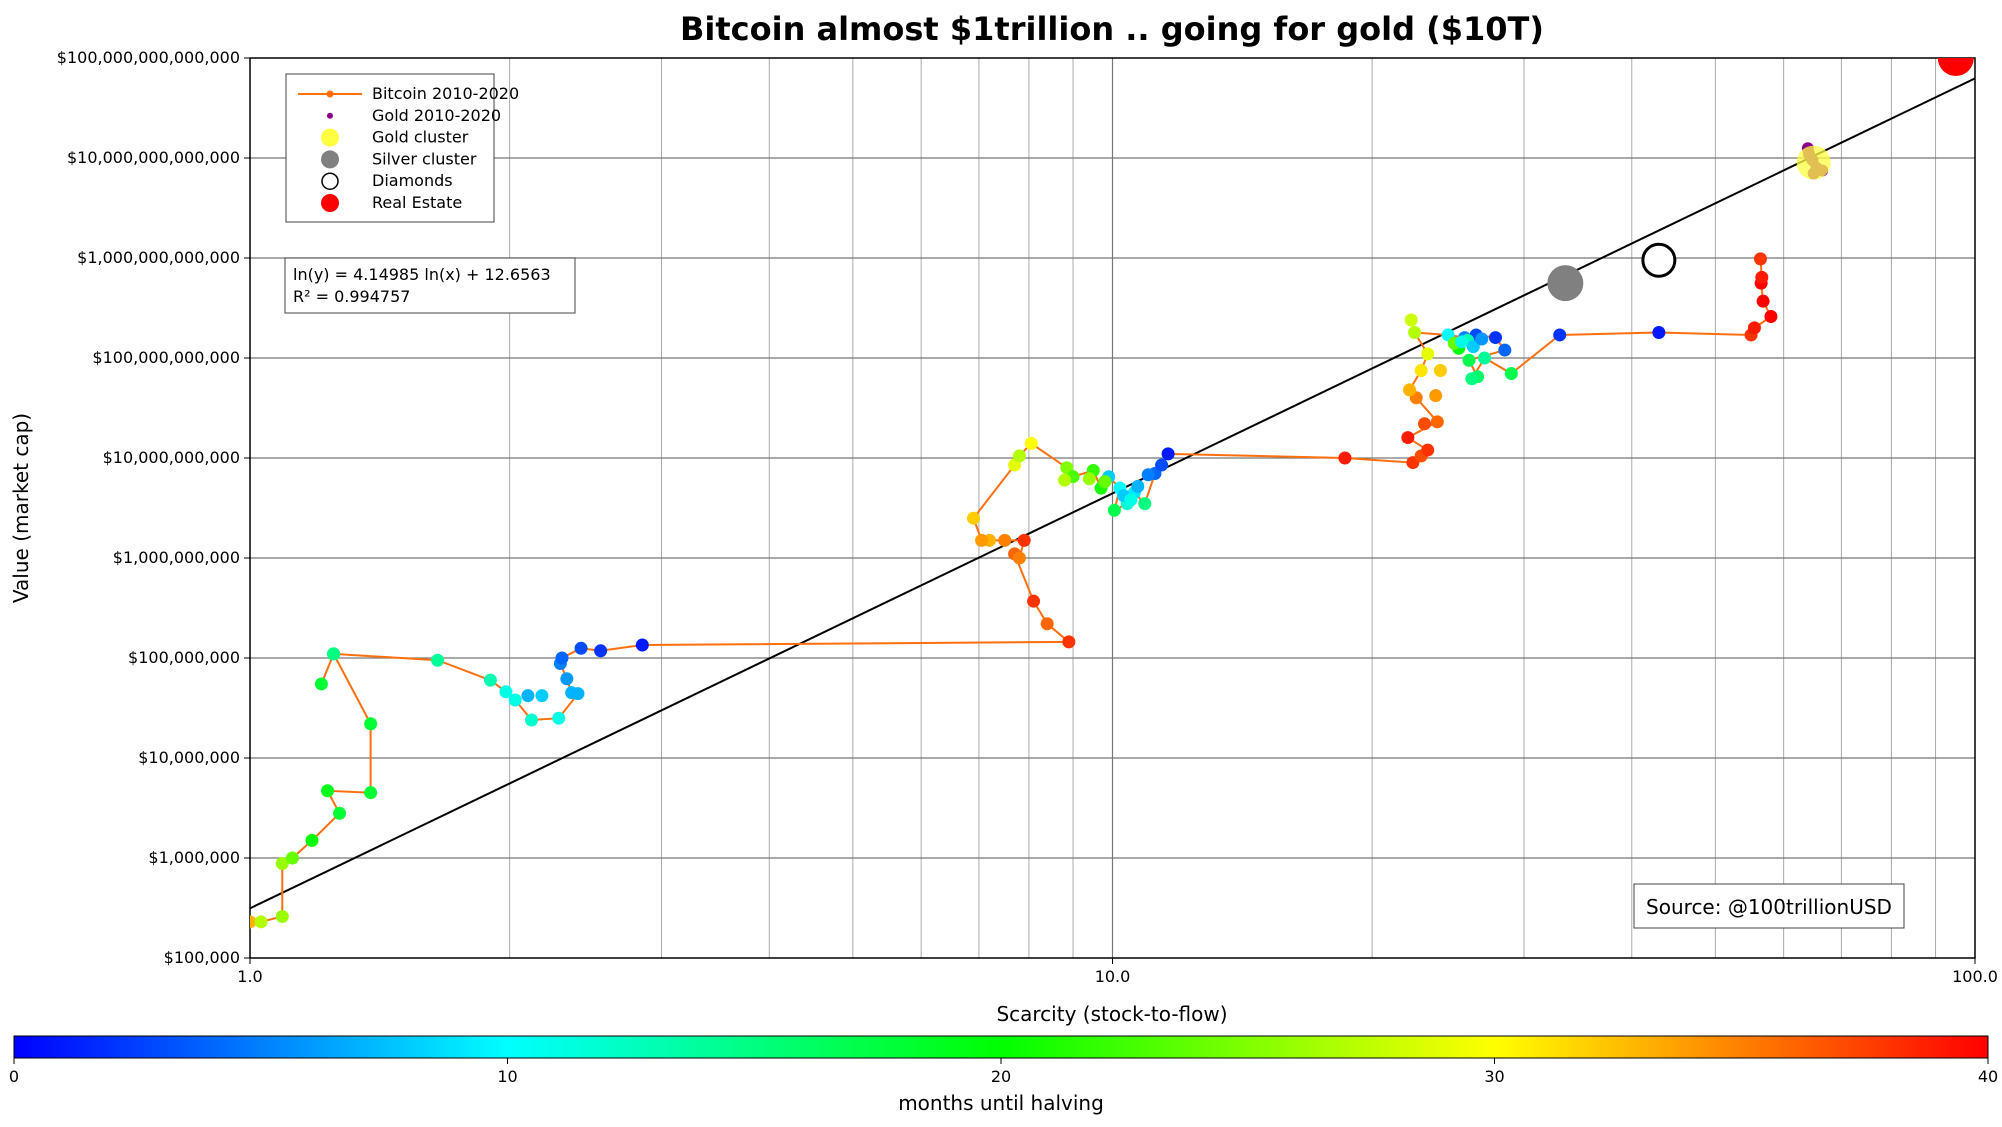  What do you see at coordinates (166, 357) in the screenshot?
I see `y-tick-label: $100,000,000,000` at bounding box center [166, 357].